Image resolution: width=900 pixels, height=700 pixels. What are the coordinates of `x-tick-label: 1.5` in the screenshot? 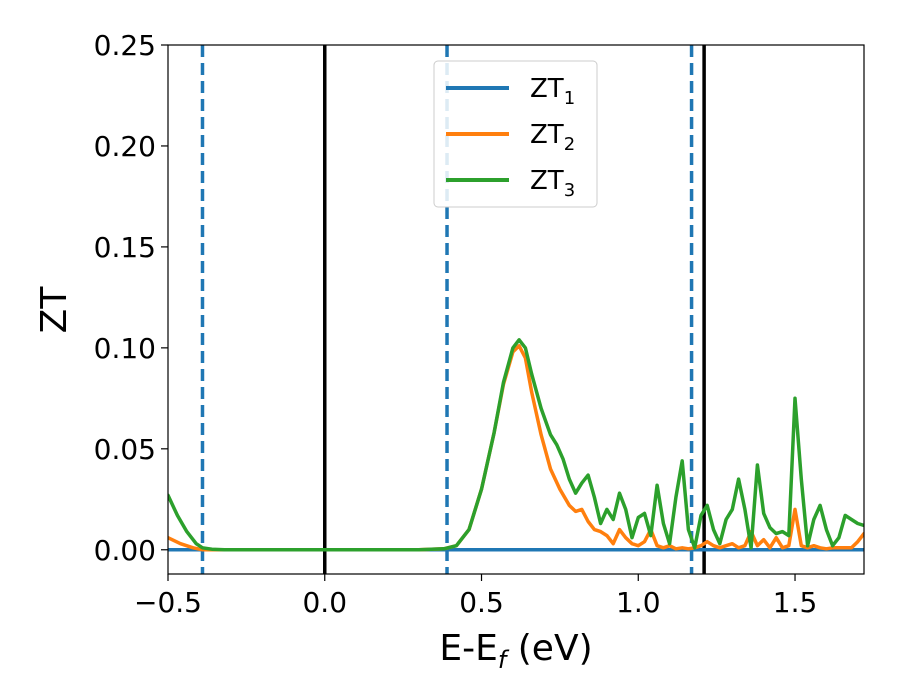 It's located at (795, 602).